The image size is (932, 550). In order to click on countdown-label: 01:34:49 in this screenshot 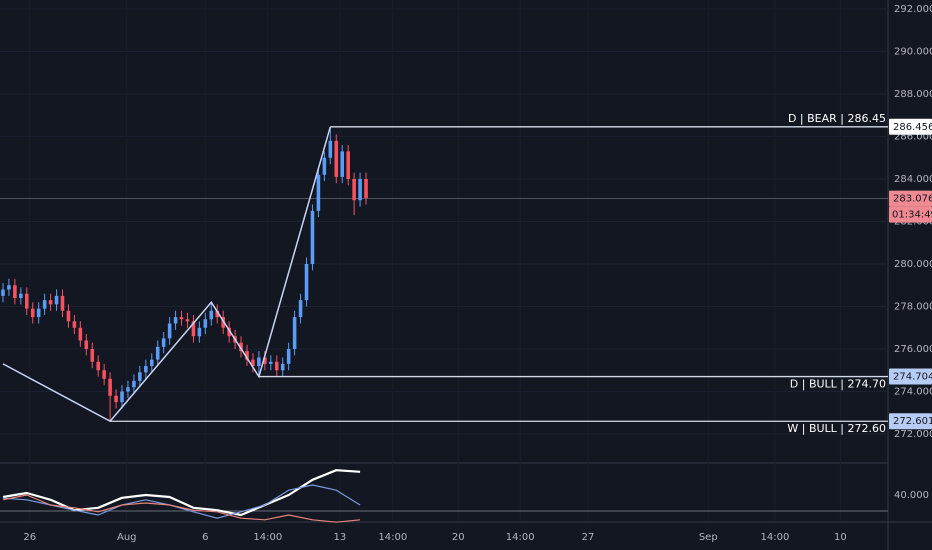, I will do `click(912, 215)`.